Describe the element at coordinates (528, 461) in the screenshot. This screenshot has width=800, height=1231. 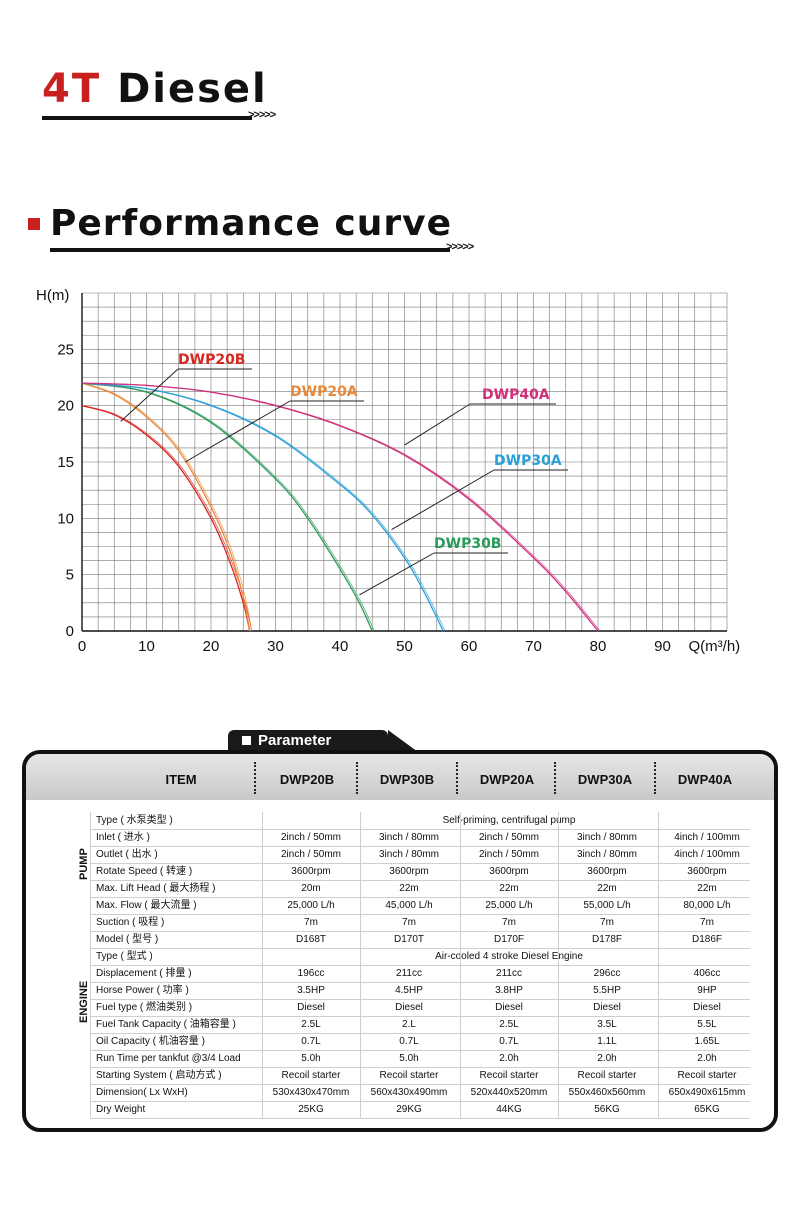
I see `callout-label-dwp30a: DWP30A` at that location.